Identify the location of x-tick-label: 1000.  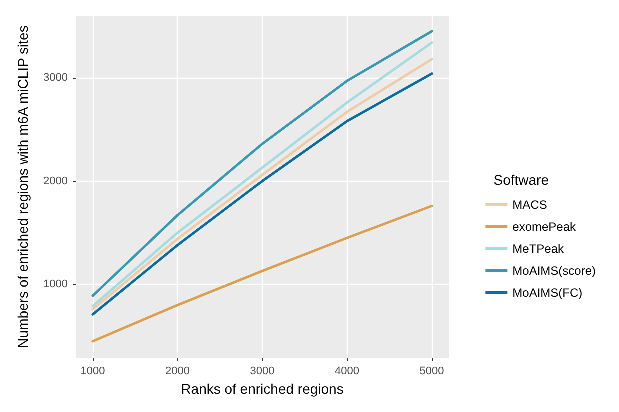
(93, 372).